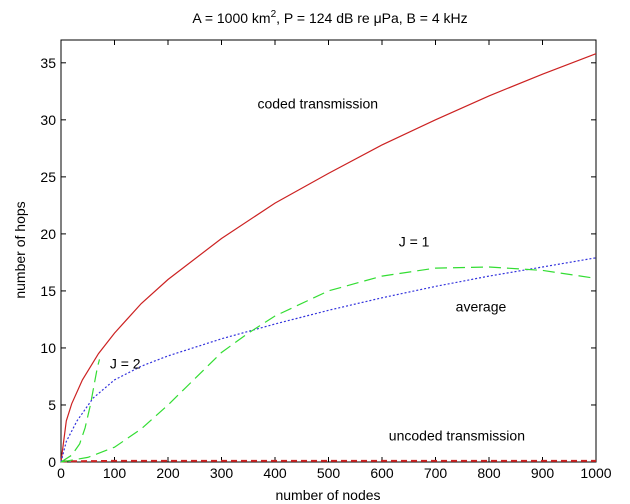 The height and width of the screenshot is (504, 630). I want to click on y-axis-label: number of hops, so click(20, 249).